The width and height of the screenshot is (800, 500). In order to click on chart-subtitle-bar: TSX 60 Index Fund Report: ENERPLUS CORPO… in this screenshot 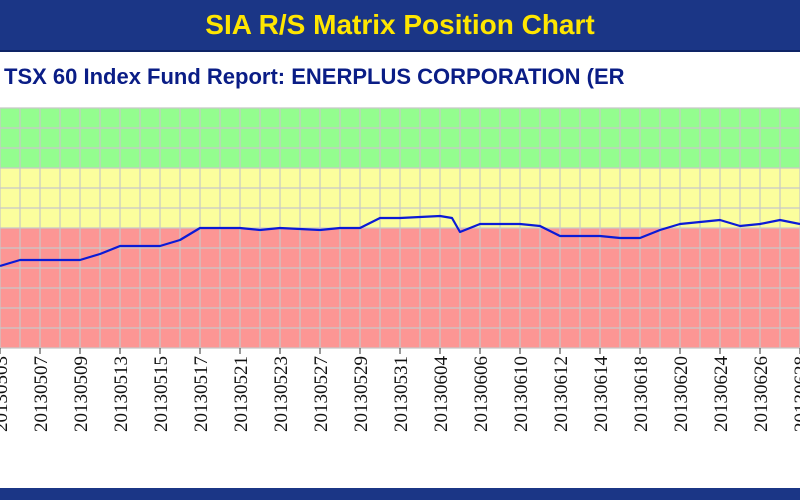, I will do `click(400, 78)`.